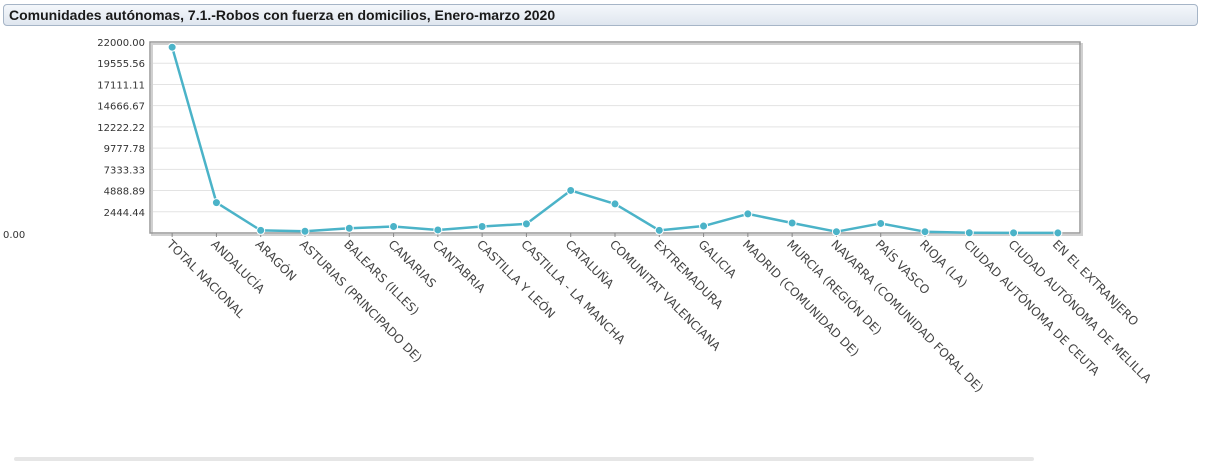 Image resolution: width=1205 pixels, height=463 pixels. What do you see at coordinates (124, 213) in the screenshot?
I see `y-tick-label: 2444.44` at bounding box center [124, 213].